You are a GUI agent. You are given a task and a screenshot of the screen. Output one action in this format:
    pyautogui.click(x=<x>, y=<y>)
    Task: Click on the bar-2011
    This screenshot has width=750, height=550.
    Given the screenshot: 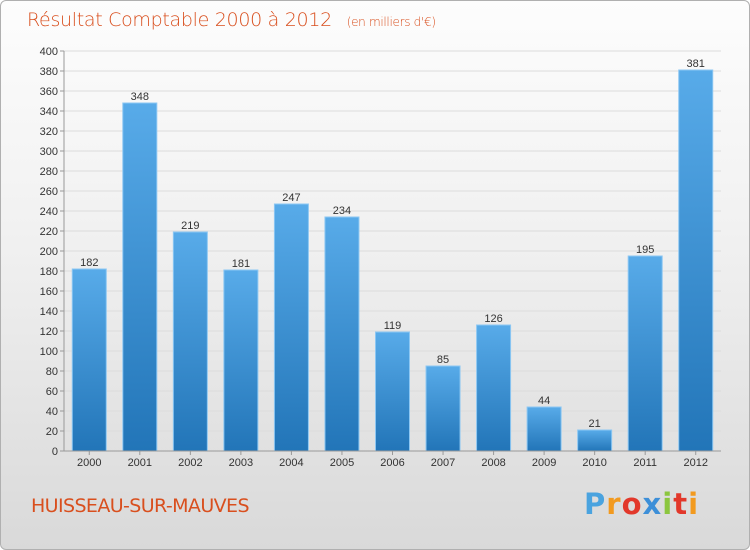 What is the action you would take?
    pyautogui.click(x=645, y=353)
    